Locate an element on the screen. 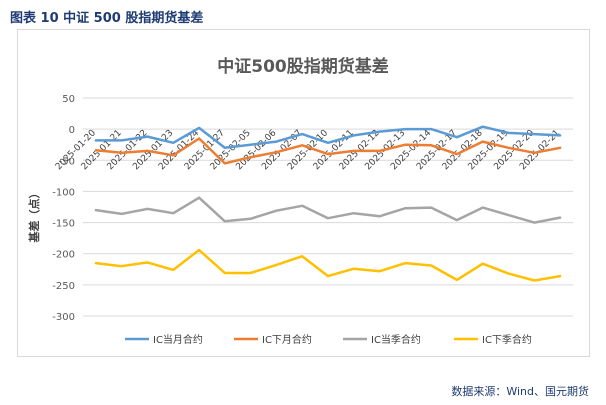 This screenshot has height=405, width=606. y-axis-ticks: 50 0 -50 -100 -150 -200 -250 -300 is located at coordinates (63, 208).